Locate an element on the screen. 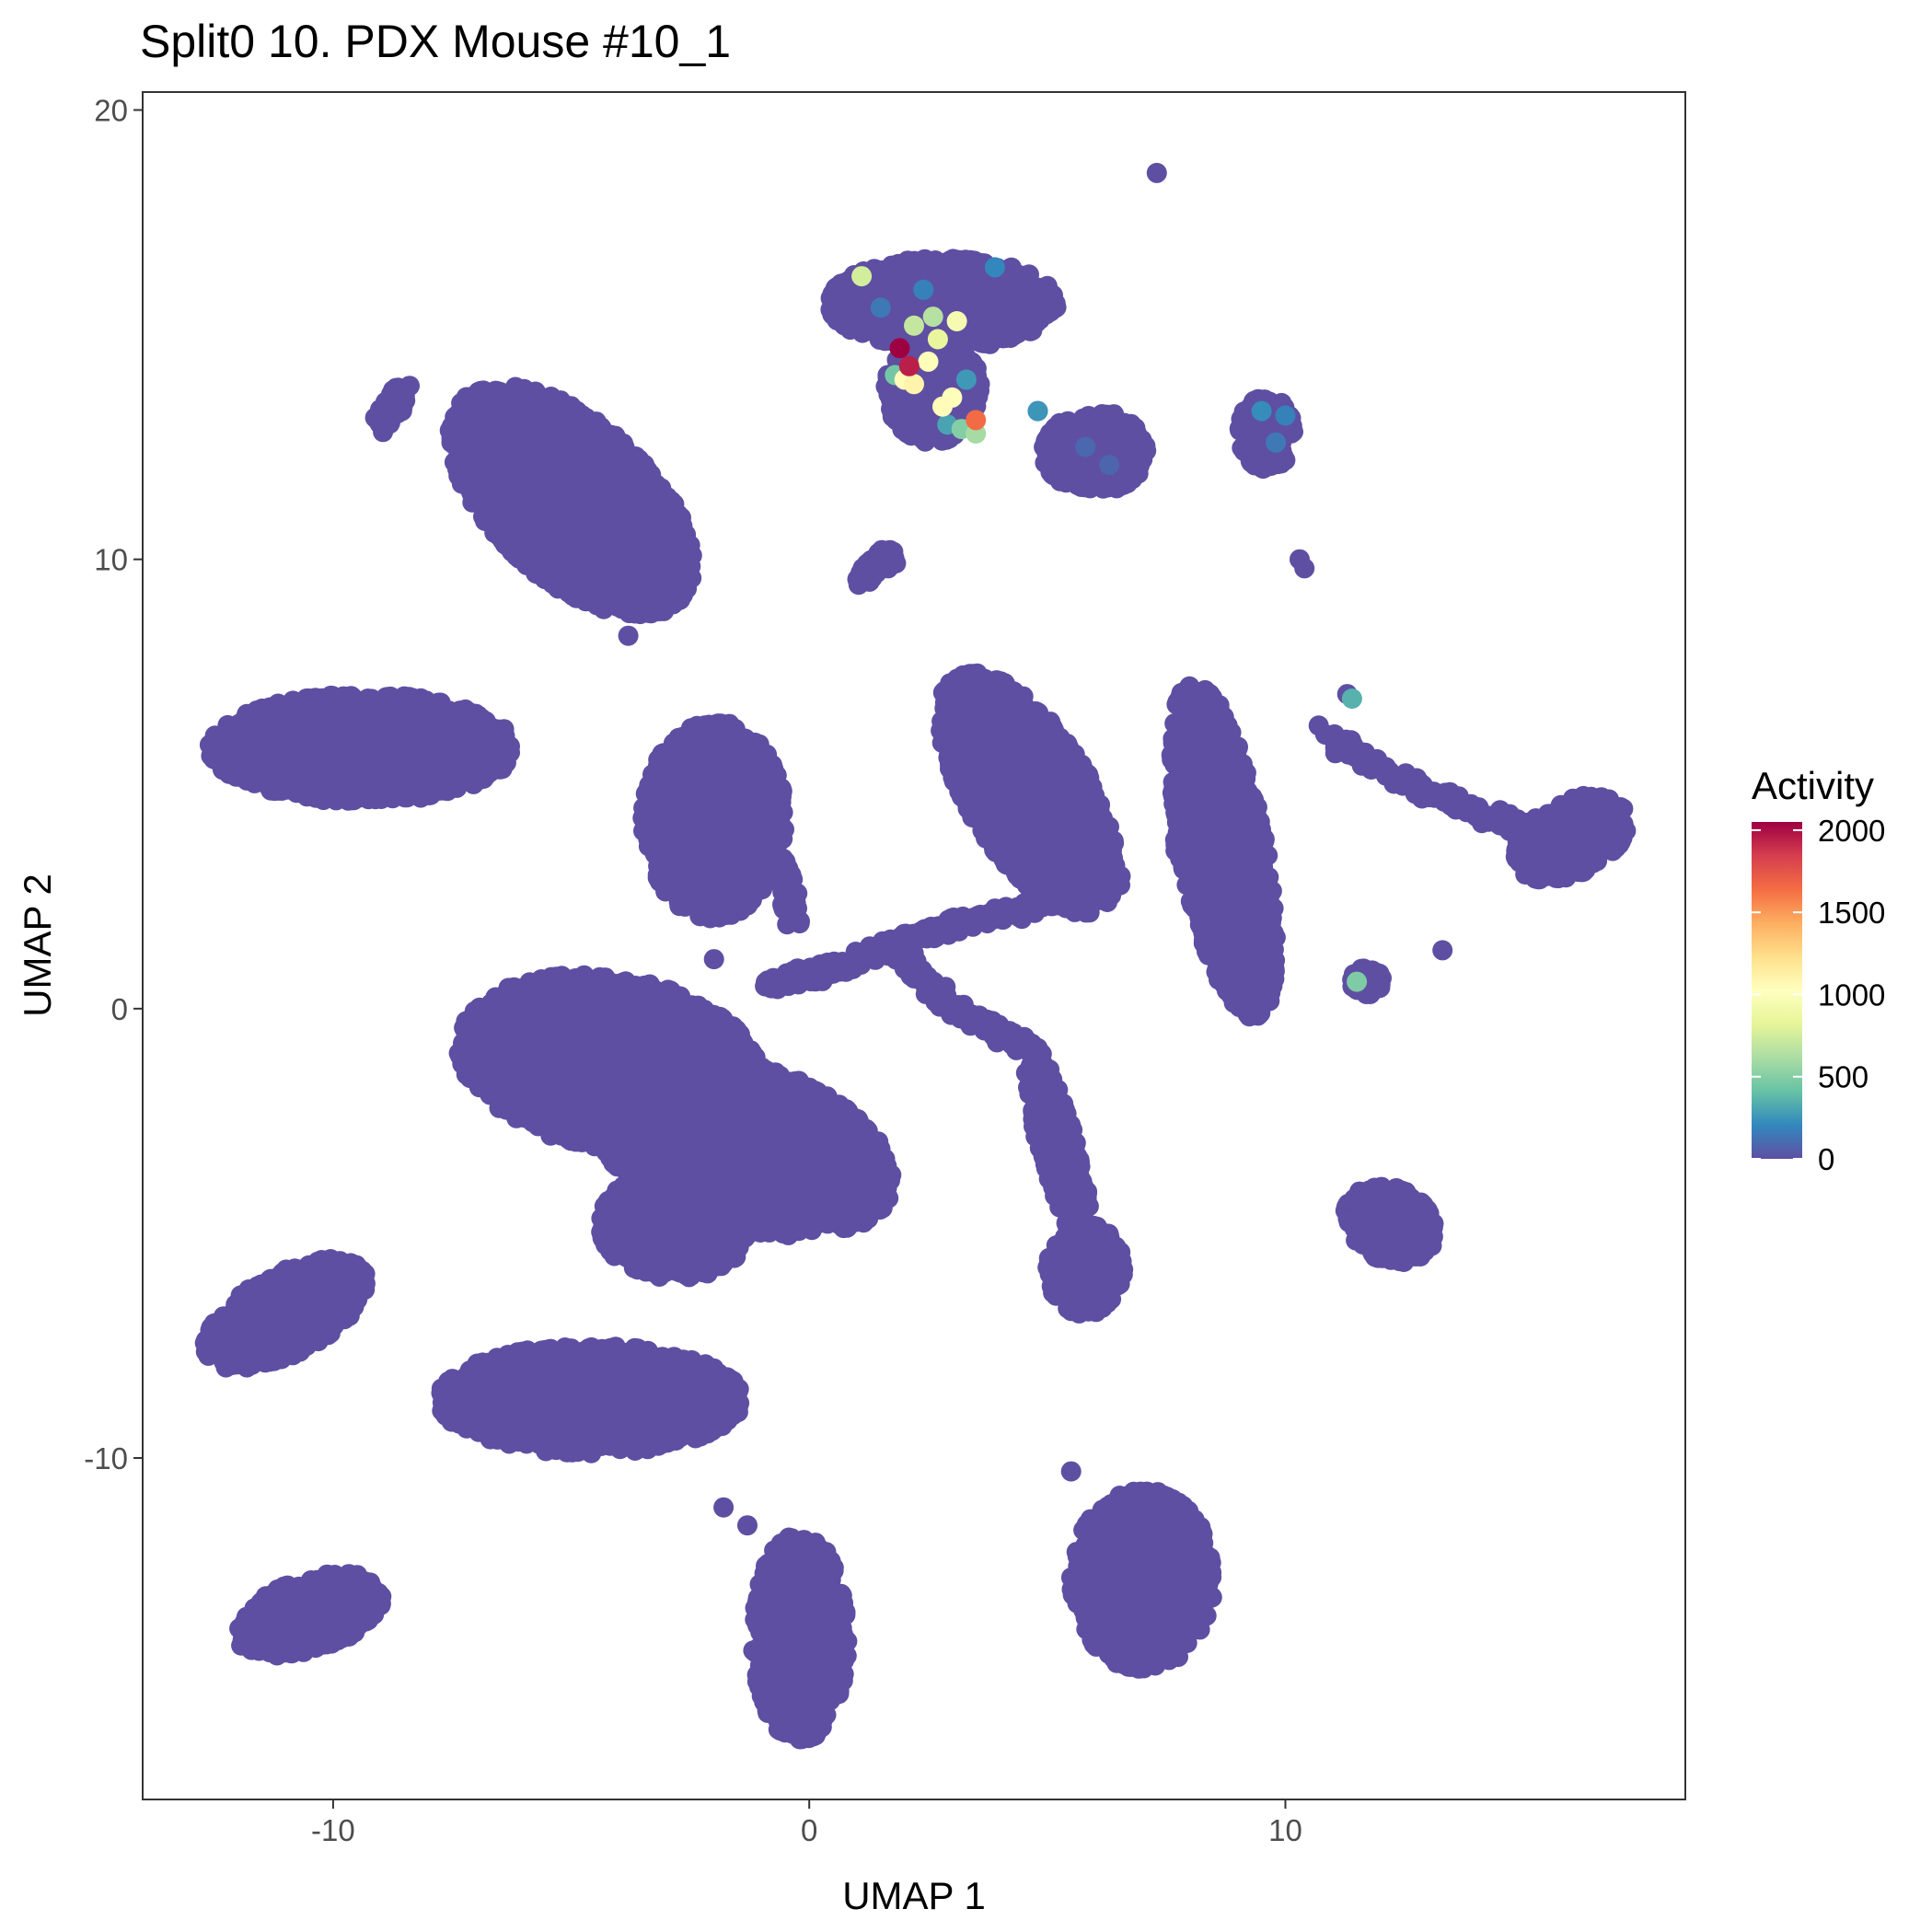 The image size is (1932, 1932). chart-title: Split0 10. PDX Mouse #10_1 is located at coordinates (436, 42).